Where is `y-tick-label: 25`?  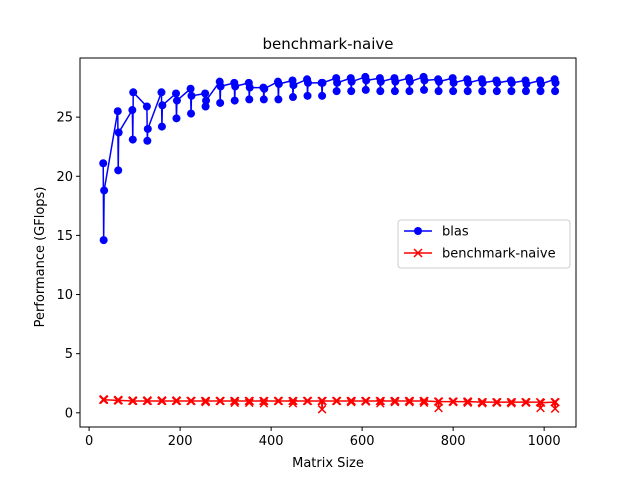
y-tick-label: 25 is located at coordinates (64, 118).